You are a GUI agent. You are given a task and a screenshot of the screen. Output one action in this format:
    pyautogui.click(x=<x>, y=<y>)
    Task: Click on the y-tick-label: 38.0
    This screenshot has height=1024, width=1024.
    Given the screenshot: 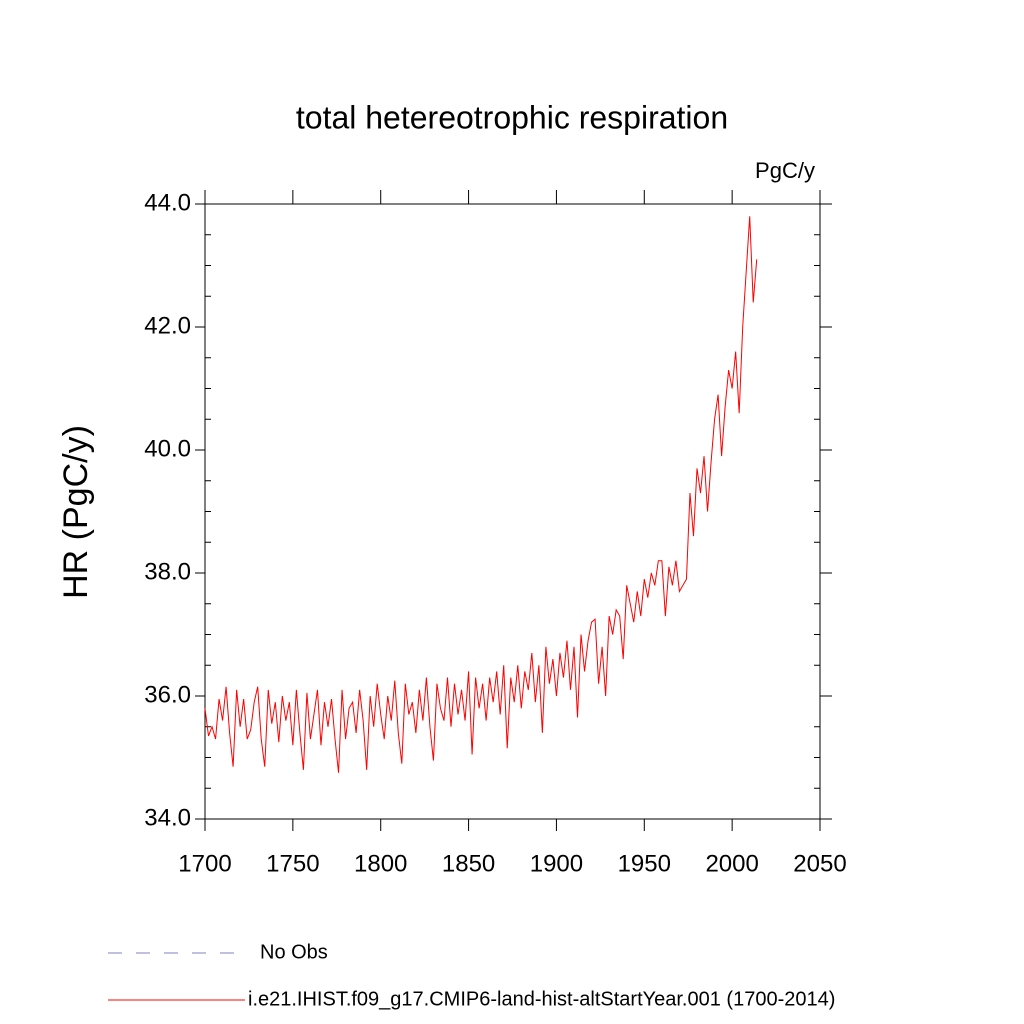 What is the action you would take?
    pyautogui.click(x=167, y=571)
    